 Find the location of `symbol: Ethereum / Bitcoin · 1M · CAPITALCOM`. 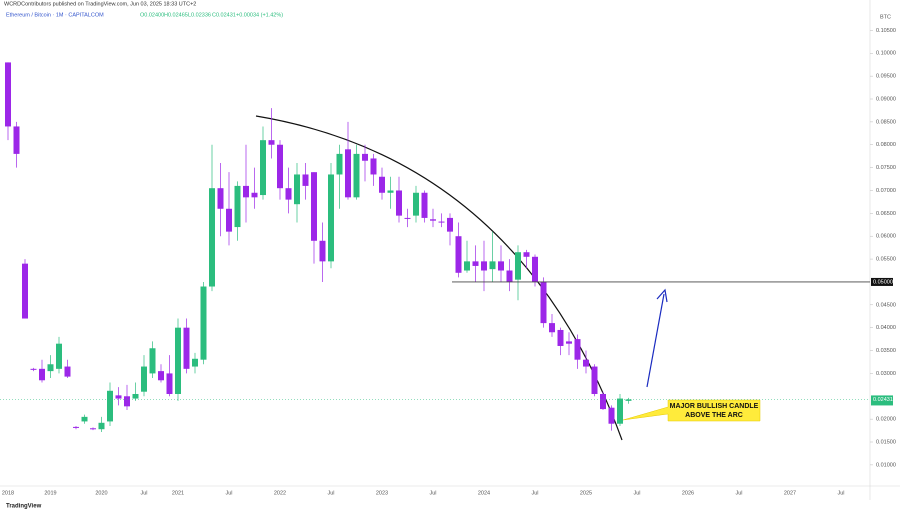

symbol: Ethereum / Bitcoin · 1M · CAPITALCOM is located at coordinates (55, 15).